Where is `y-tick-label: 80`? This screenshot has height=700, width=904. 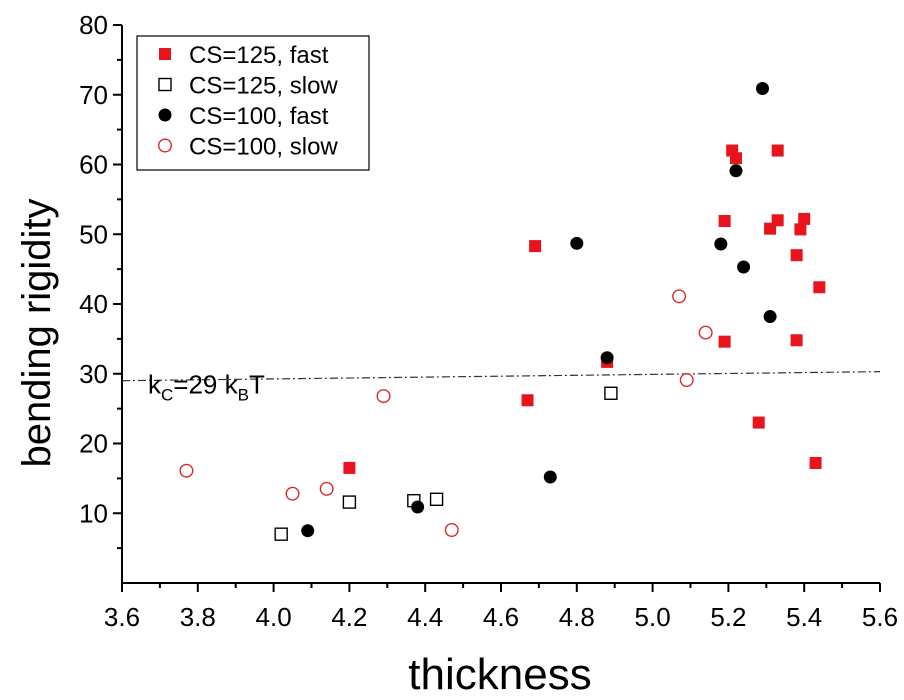
y-tick-label: 80 is located at coordinates (93, 25).